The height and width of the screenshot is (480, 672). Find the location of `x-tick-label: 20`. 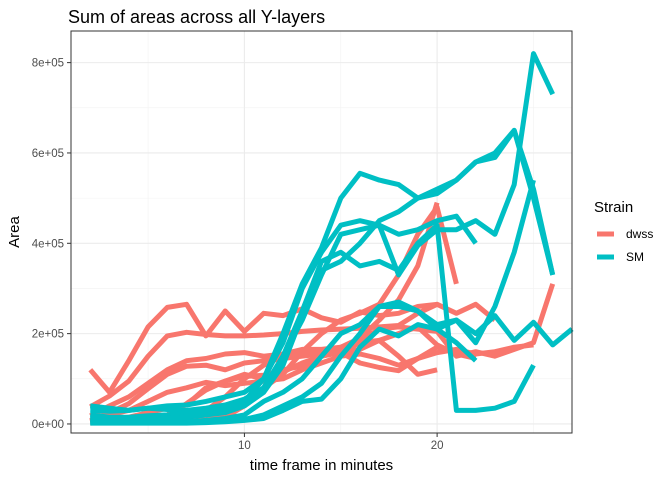

x-tick-label: 20 is located at coordinates (437, 446).